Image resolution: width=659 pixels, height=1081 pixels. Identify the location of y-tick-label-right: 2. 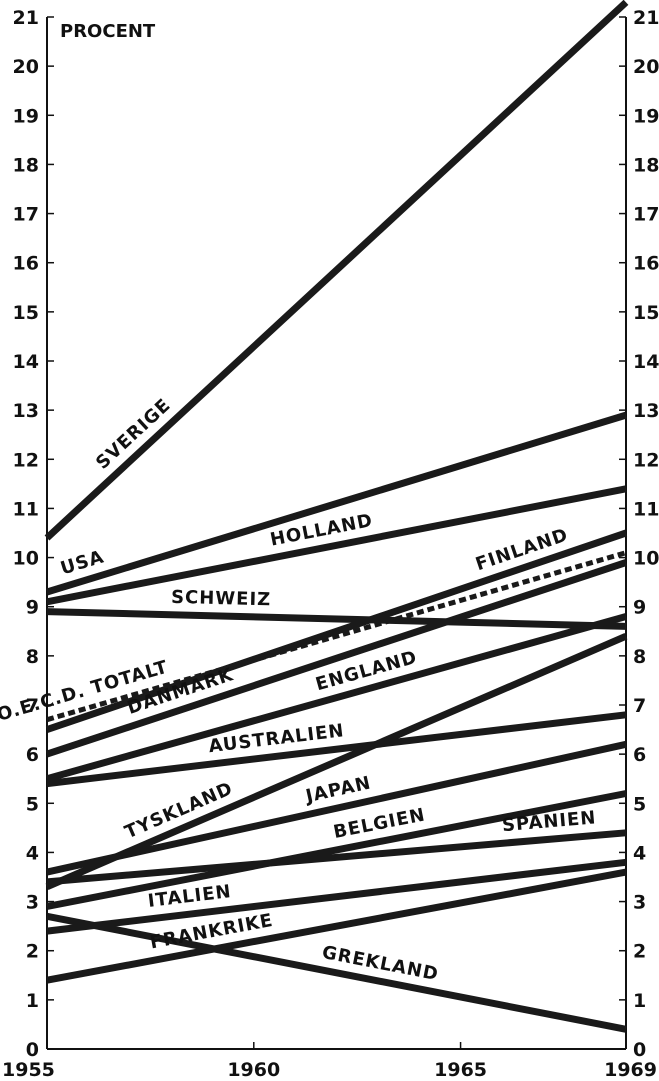
(639, 952).